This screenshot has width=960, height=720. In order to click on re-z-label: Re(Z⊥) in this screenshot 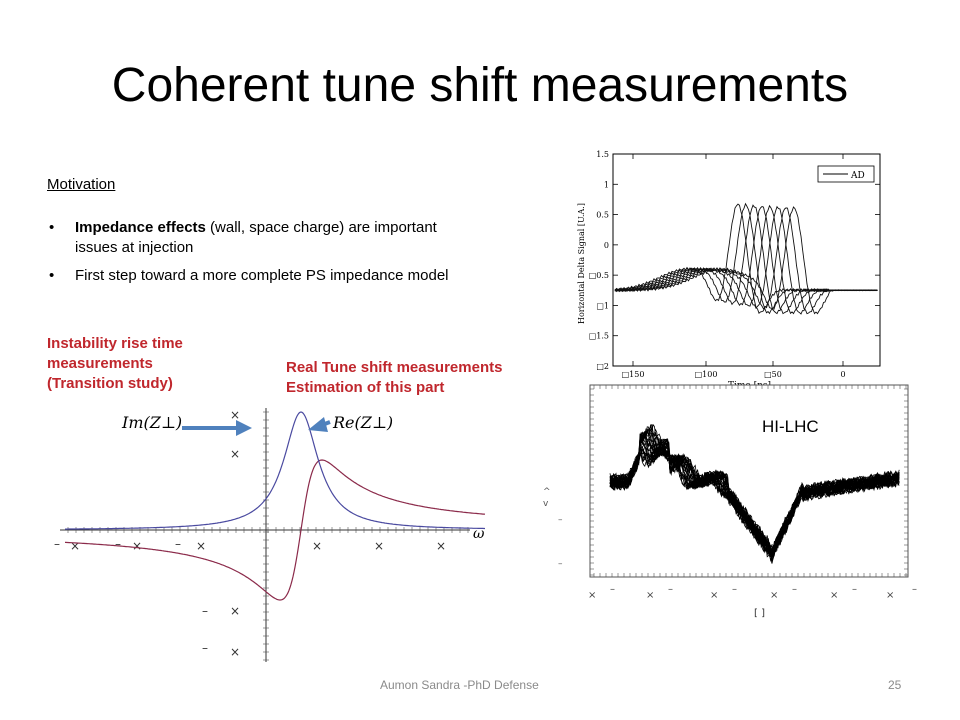, I will do `click(362, 422)`.